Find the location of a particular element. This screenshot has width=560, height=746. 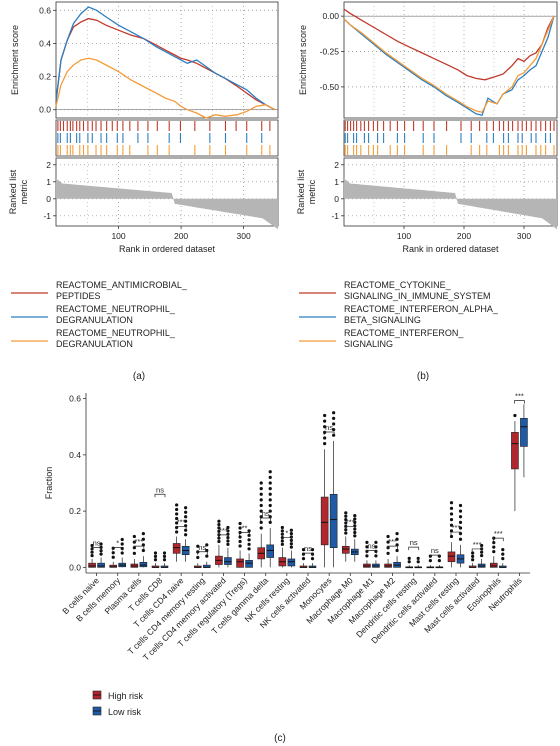

panel-b-label: (b) is located at coordinates (423, 376).